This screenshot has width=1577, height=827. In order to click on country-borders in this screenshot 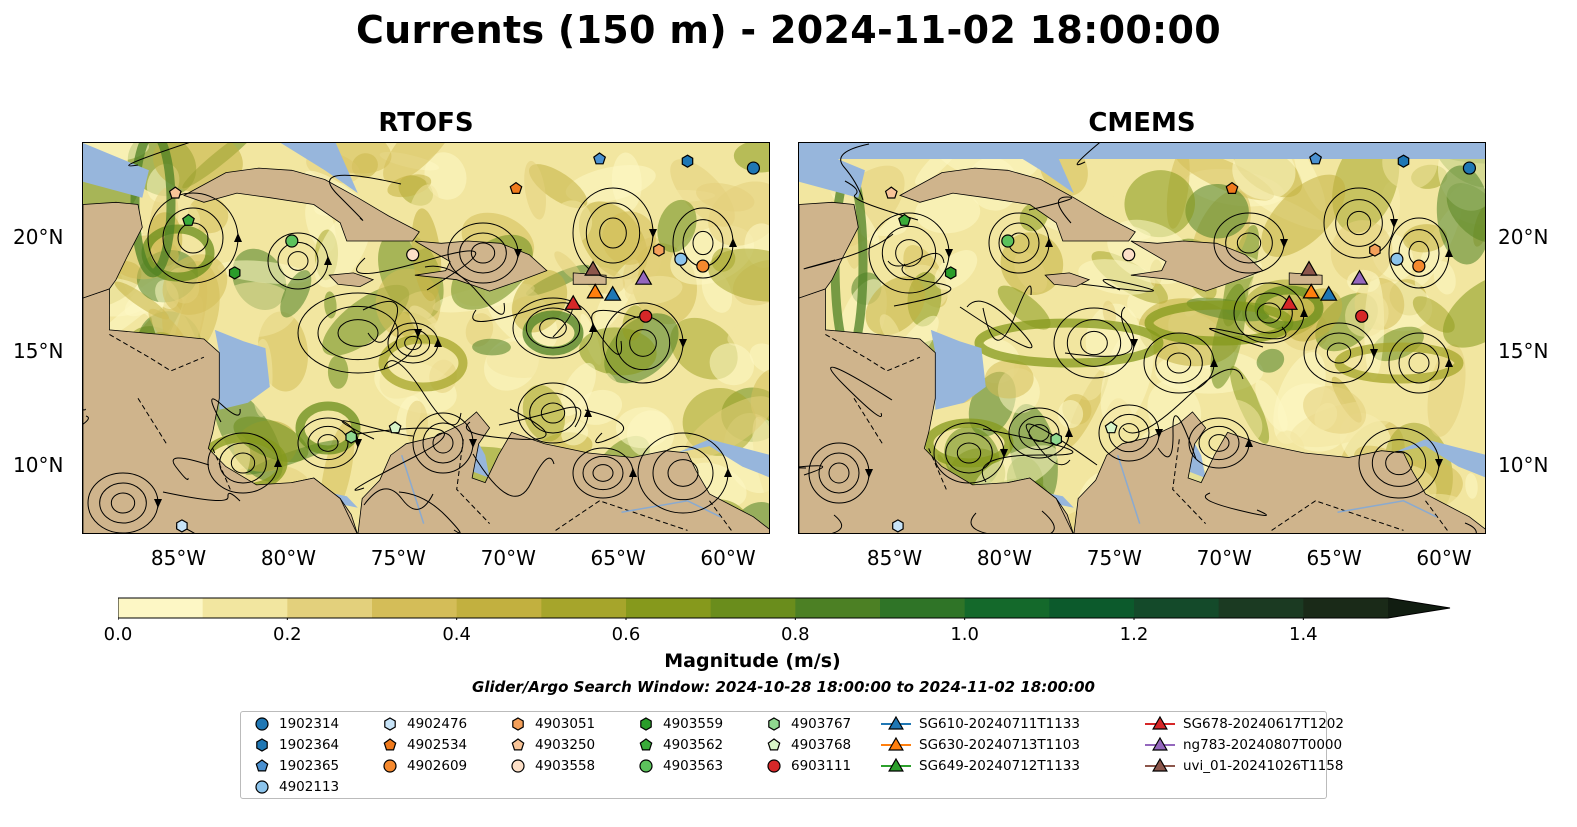, I will do `click(420, 432)`.